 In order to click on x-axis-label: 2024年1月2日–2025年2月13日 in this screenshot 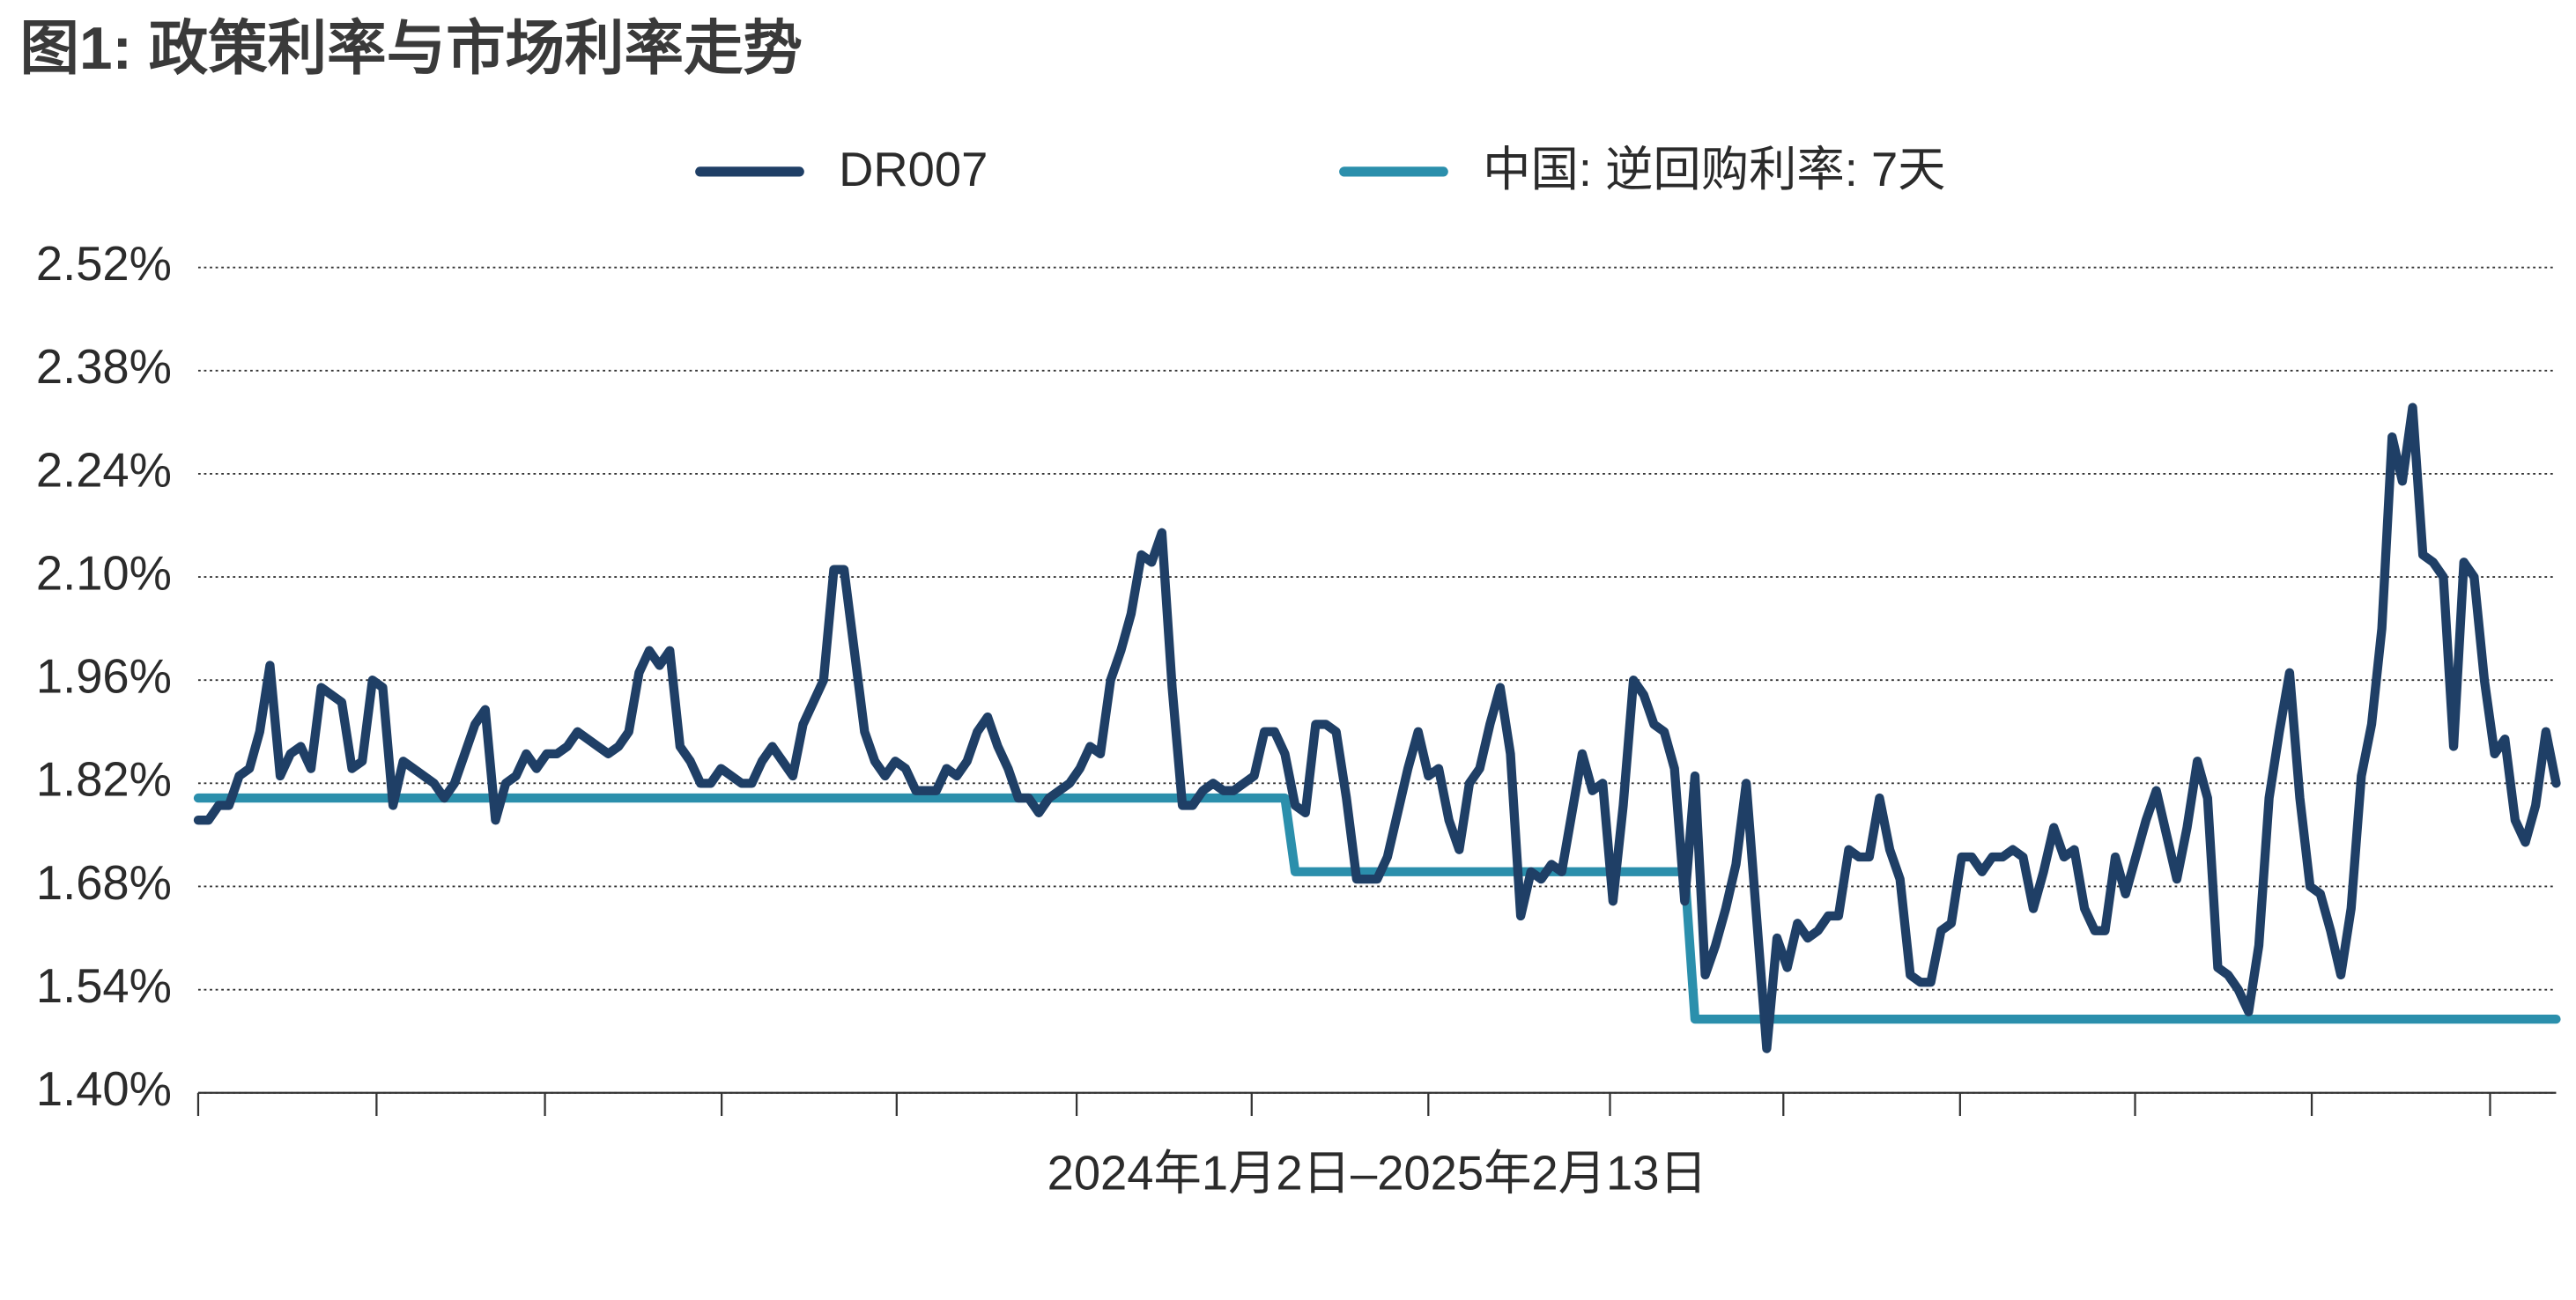, I will do `click(1377, 1173)`.